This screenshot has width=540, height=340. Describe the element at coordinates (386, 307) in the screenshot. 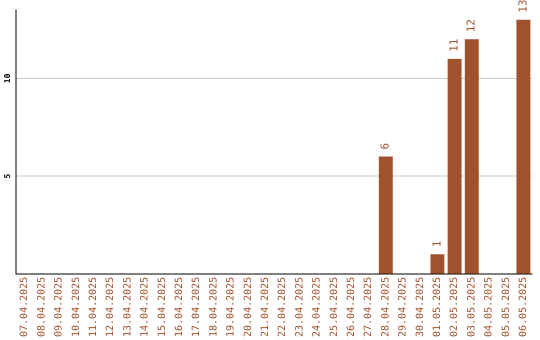

I see `x-tick-label: 28.04.2025` at that location.